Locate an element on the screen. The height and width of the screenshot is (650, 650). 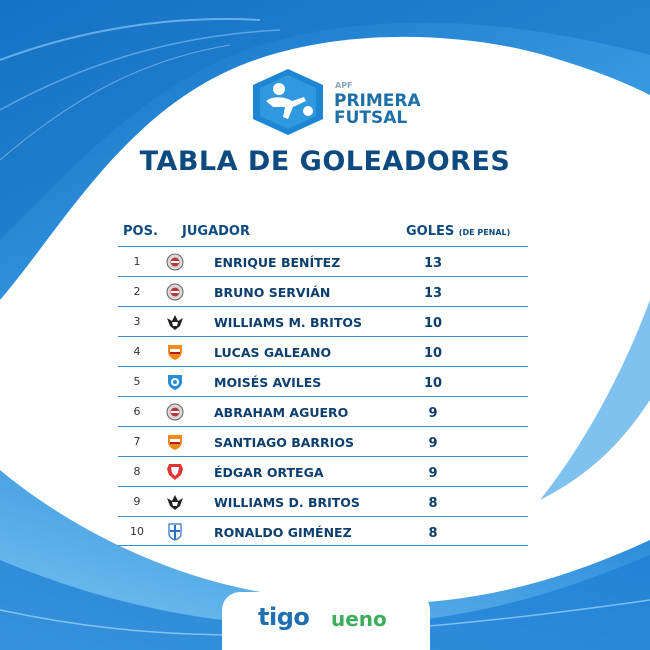
table-row: 4 LUCAS GALEANO 10 is located at coordinates (323, 351).